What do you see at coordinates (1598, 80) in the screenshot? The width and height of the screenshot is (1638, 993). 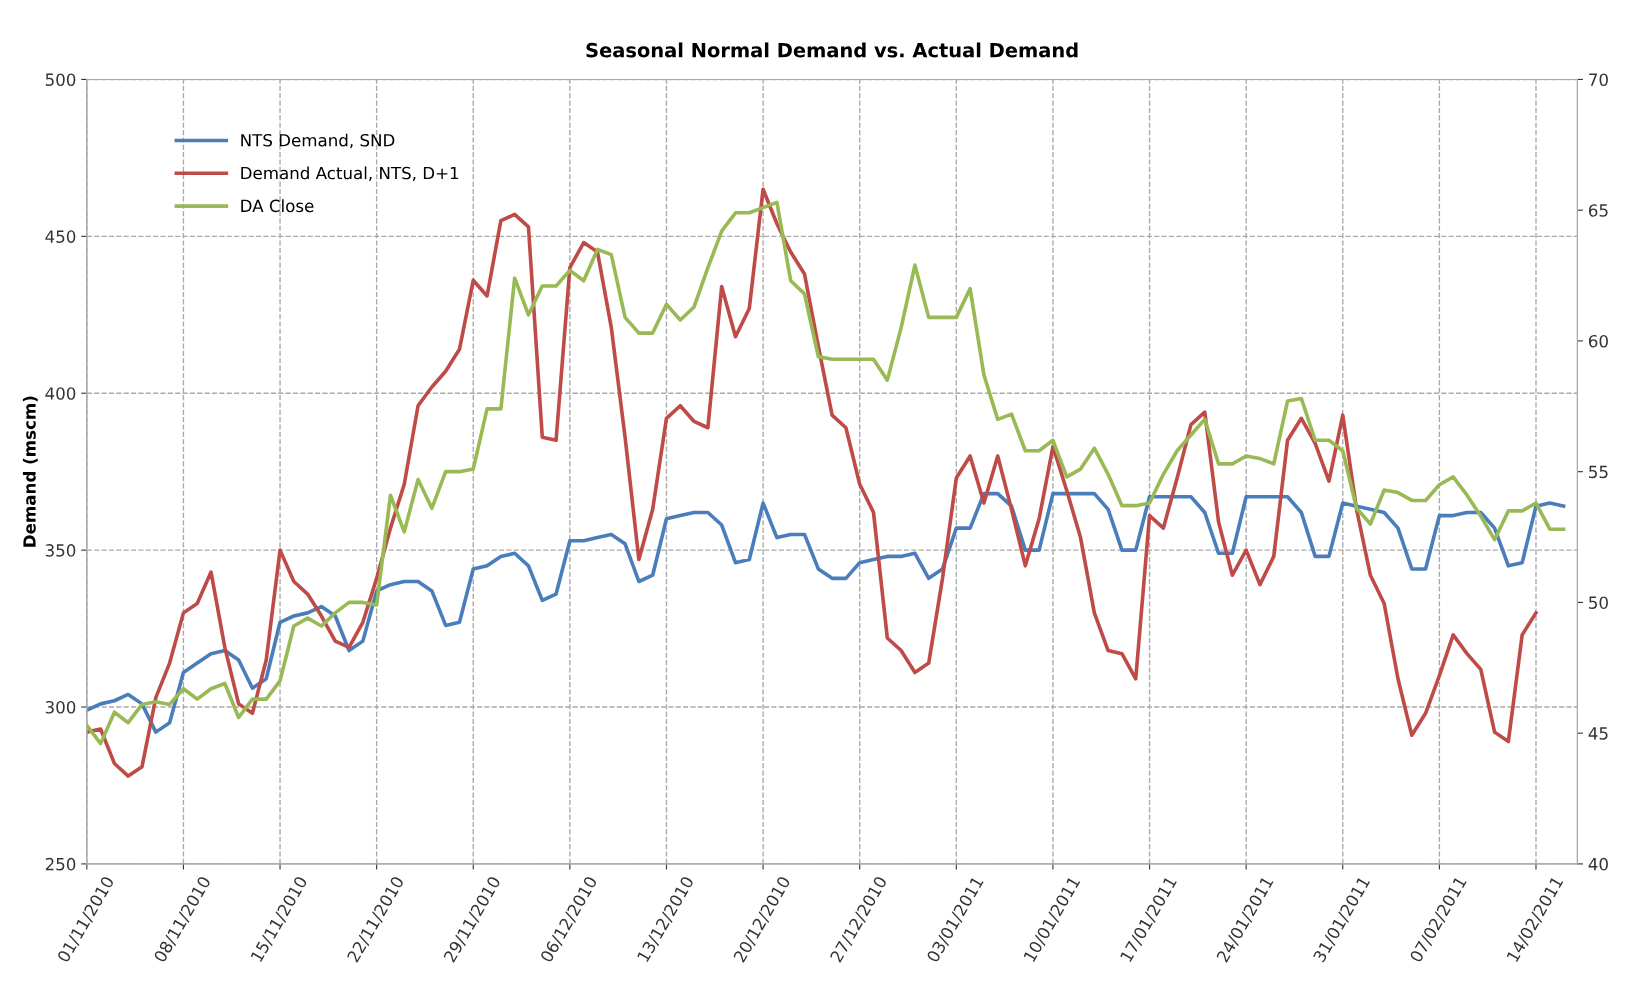 I see `y2-tick-label: 70` at bounding box center [1598, 80].